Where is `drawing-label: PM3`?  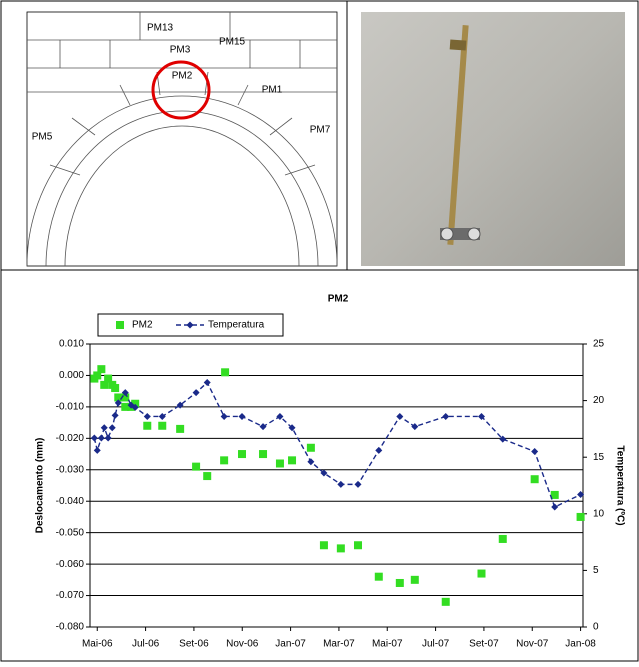 drawing-label: PM3 is located at coordinates (180, 50).